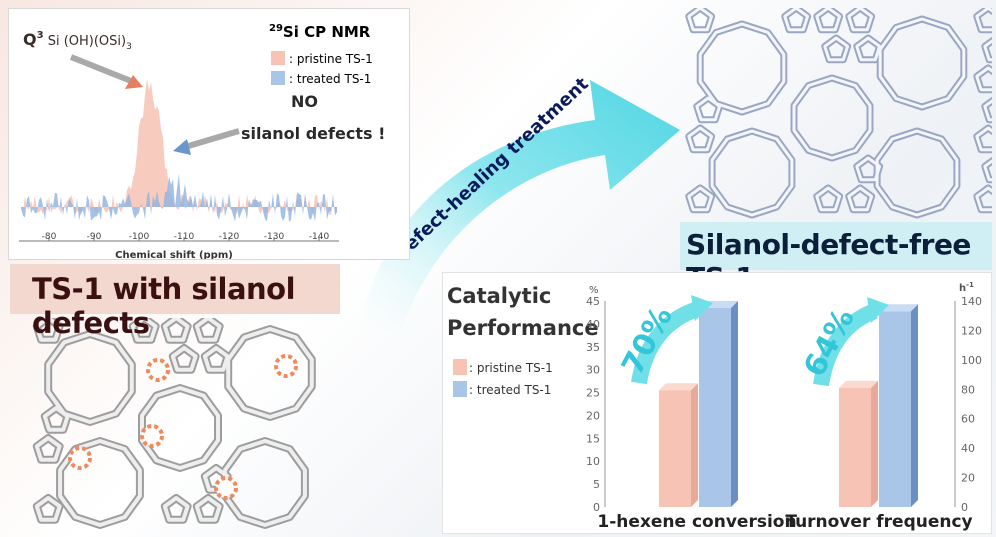 The height and width of the screenshot is (537, 996). What do you see at coordinates (304, 101) in the screenshot?
I see `no-label: NO` at bounding box center [304, 101].